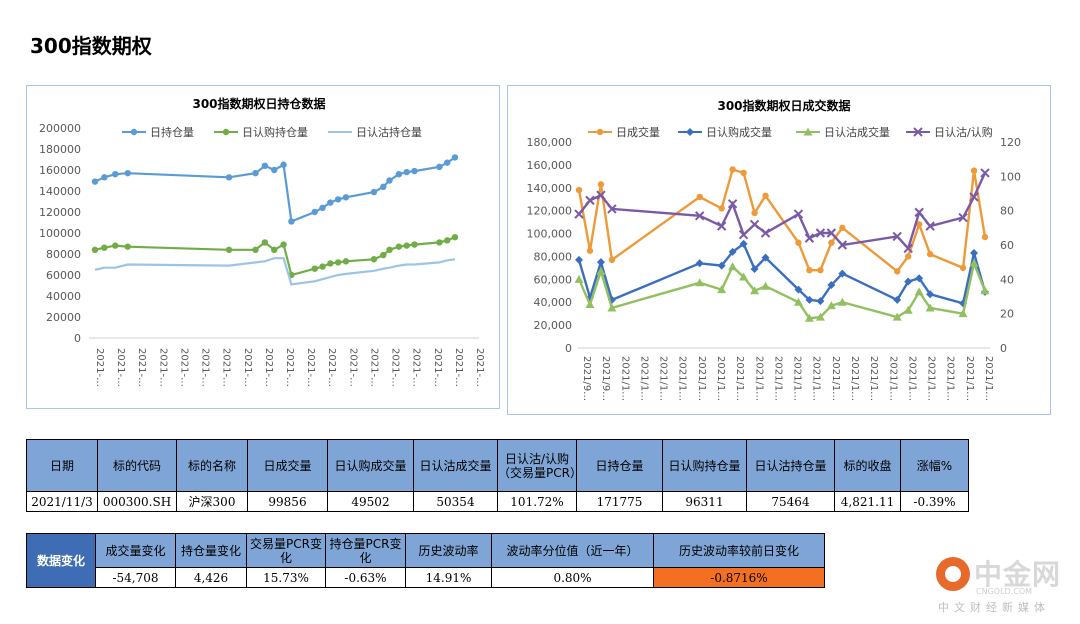 This screenshot has width=1080, height=624. I want to click on legend-label: 日认沽/认购, so click(963, 132).